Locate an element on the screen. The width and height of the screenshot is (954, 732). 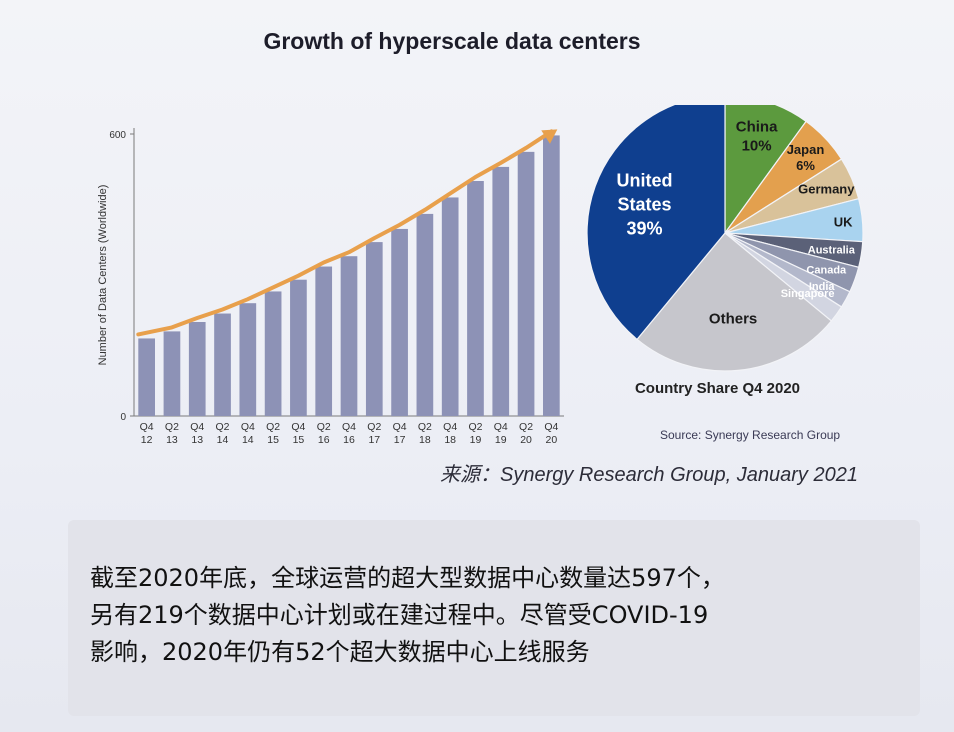
pie-slice-label: Germany is located at coordinates (826, 189).